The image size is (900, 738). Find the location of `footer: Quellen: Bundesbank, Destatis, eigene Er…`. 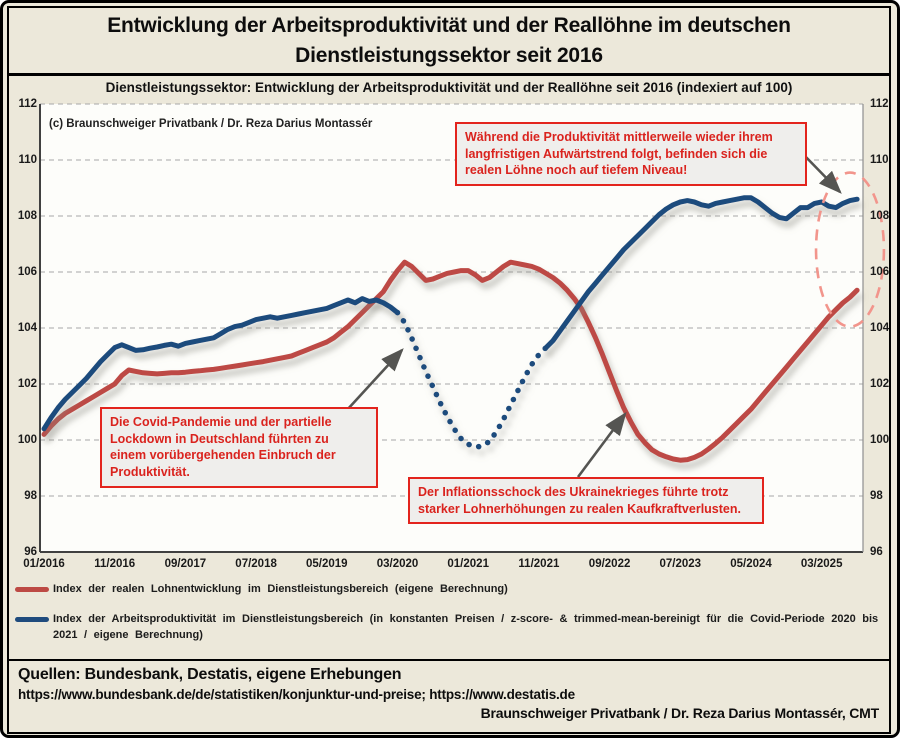

footer: Quellen: Bundesbank, Destatis, eigene Er… is located at coordinates (449, 696).